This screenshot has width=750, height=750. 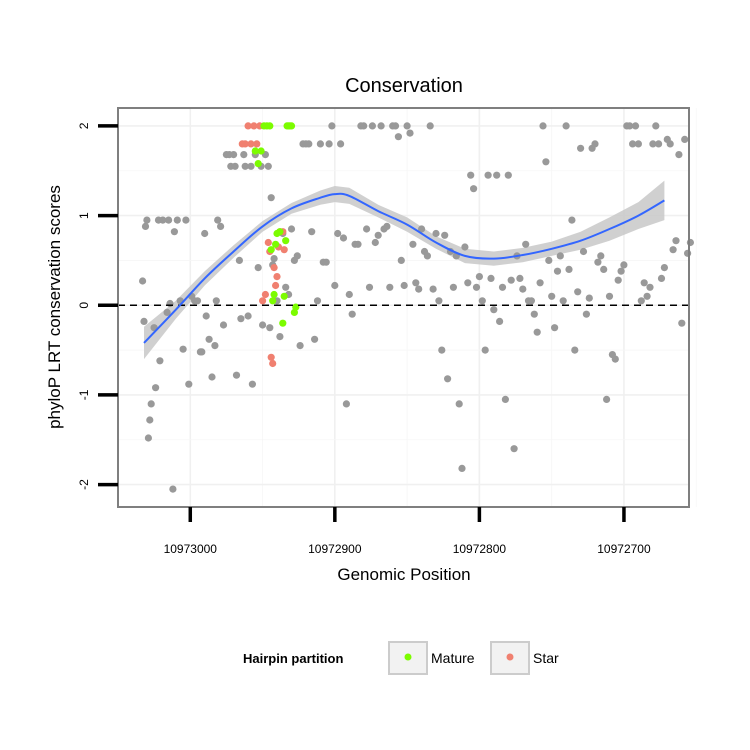 I want to click on y-axis-title: phyloP LRT conservation scores, so click(x=54, y=307).